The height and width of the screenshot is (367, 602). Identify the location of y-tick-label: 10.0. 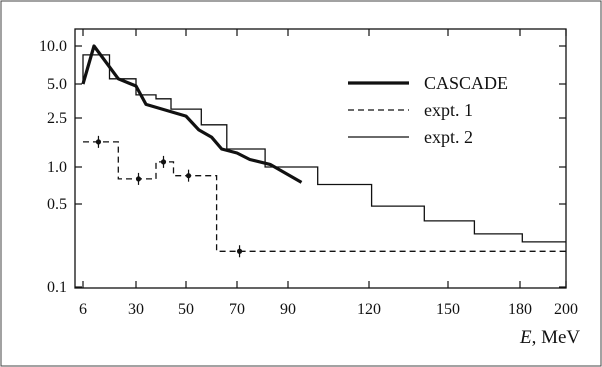
(53, 46).